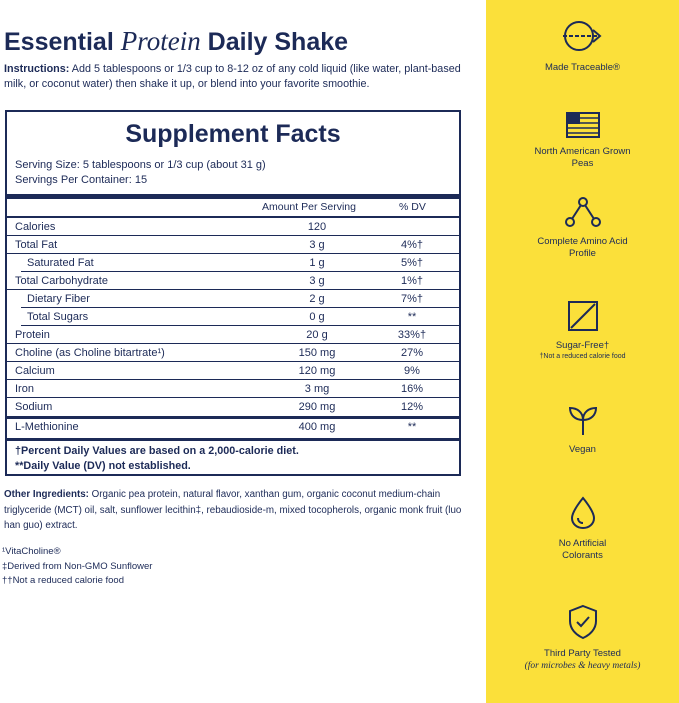 This screenshot has width=679, height=703. What do you see at coordinates (582, 36) in the screenshot?
I see `traceable-arrow-icon` at bounding box center [582, 36].